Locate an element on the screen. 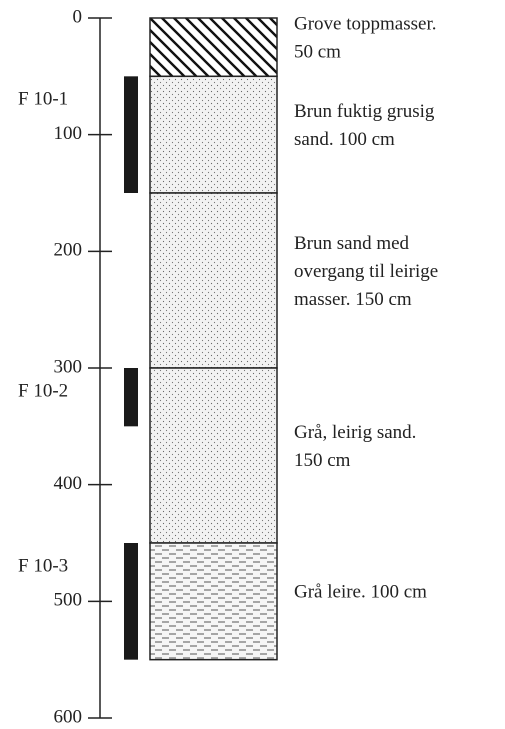 The image size is (505, 729). layer-label: Grå, leirig sand. is located at coordinates (355, 432).